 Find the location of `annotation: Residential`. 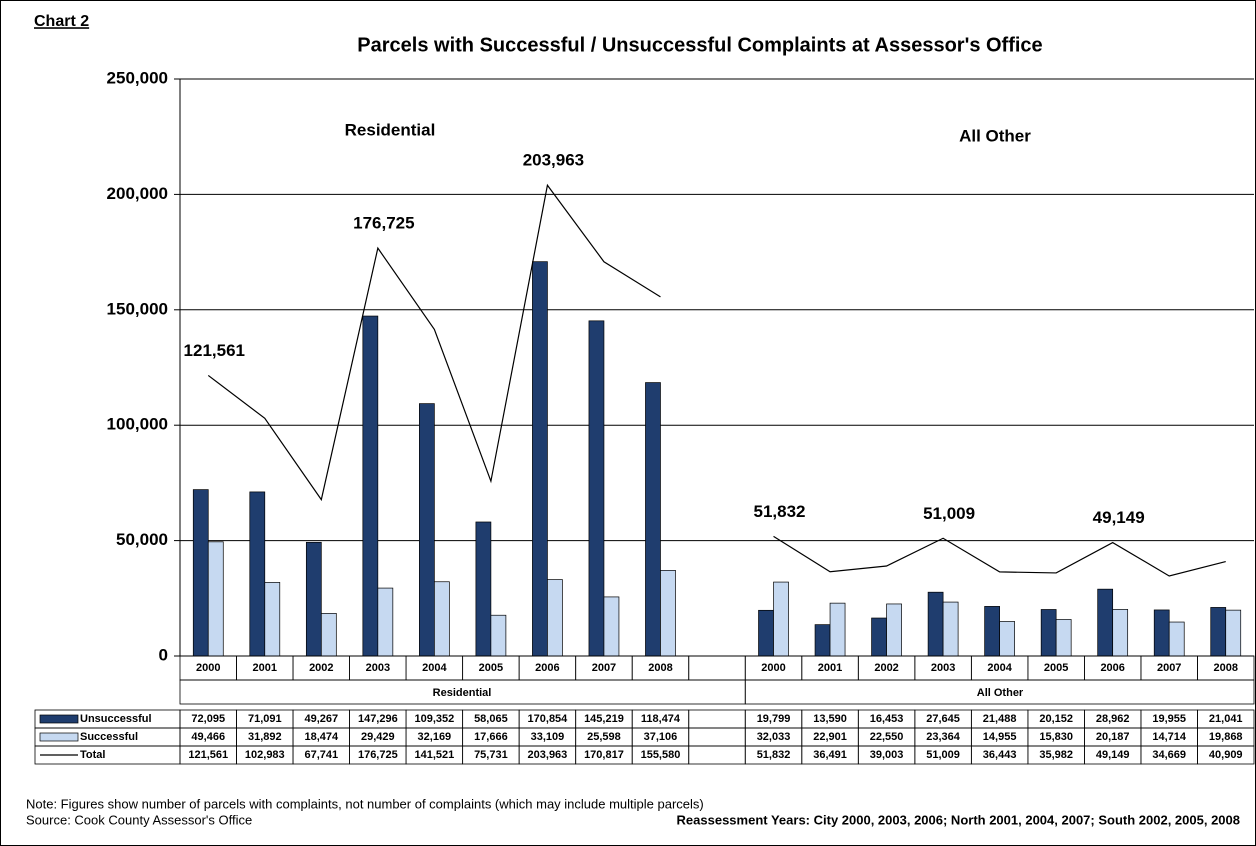

annotation: Residential is located at coordinates (390, 129).